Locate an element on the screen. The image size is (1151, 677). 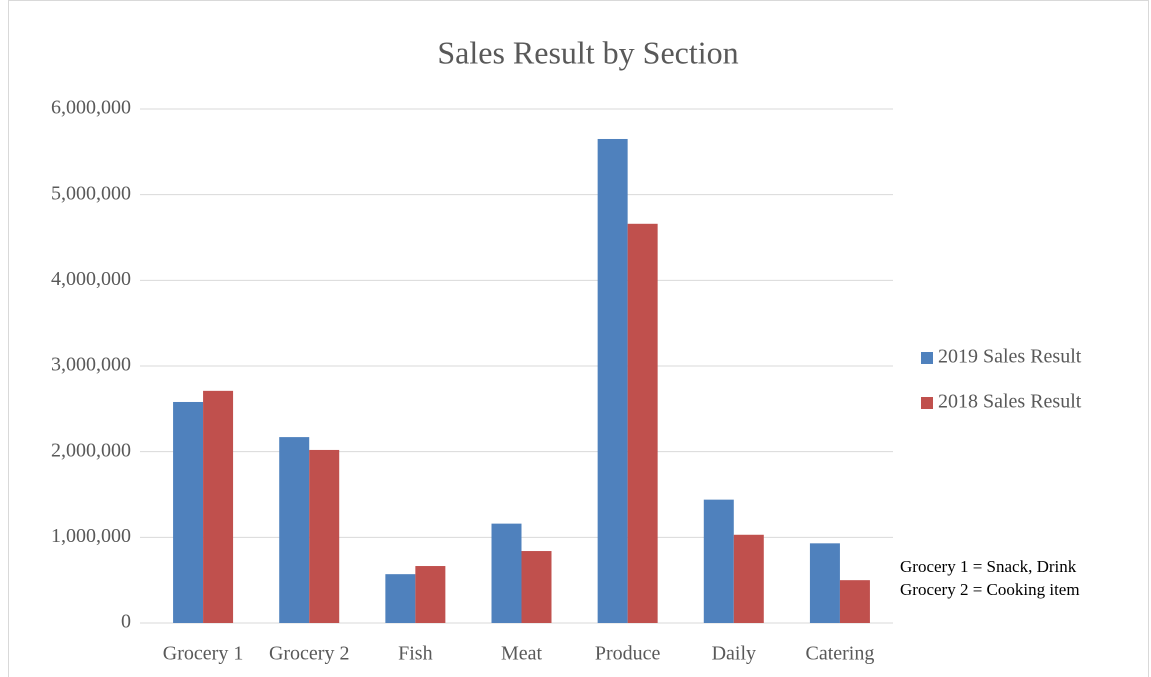
y-tick-label: 1,000,000 is located at coordinates (91, 536).